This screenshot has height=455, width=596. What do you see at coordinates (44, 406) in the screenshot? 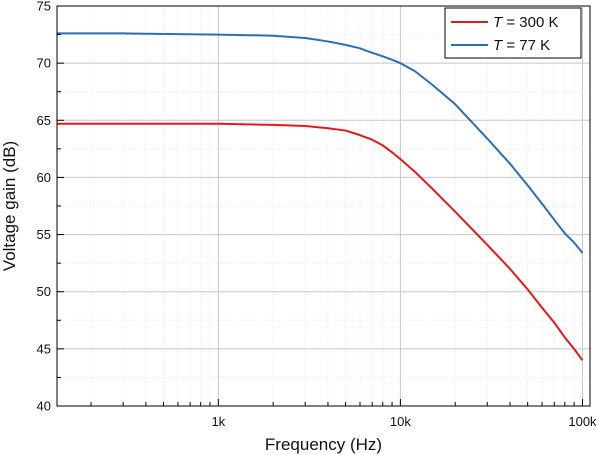
I see `y-tick-label: 40` at bounding box center [44, 406].